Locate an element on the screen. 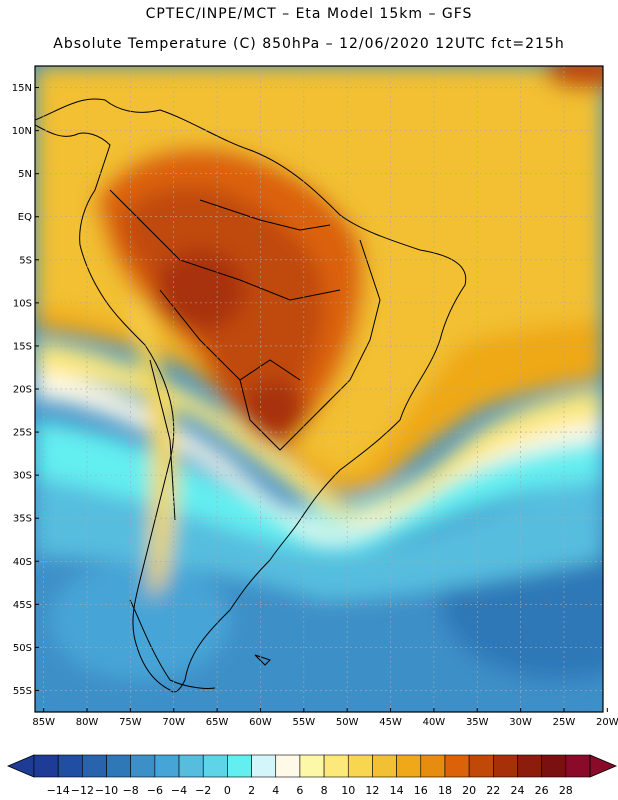 Image resolution: width=618 pixels, height=800 pixels. colorbar-label: 22 is located at coordinates (493, 790).